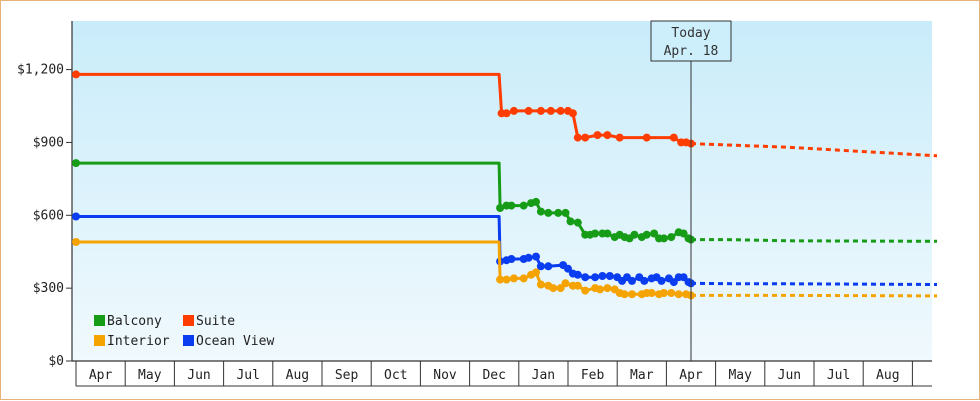 This screenshot has width=980, height=401. What do you see at coordinates (691, 190) in the screenshot?
I see `today-marker: Today Apr. 18` at bounding box center [691, 190].